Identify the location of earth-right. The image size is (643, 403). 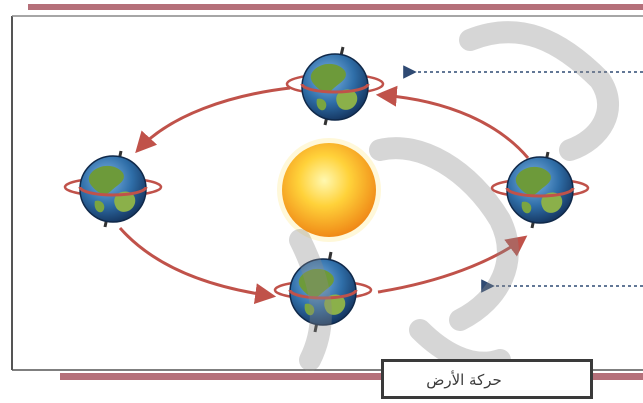
(540, 190).